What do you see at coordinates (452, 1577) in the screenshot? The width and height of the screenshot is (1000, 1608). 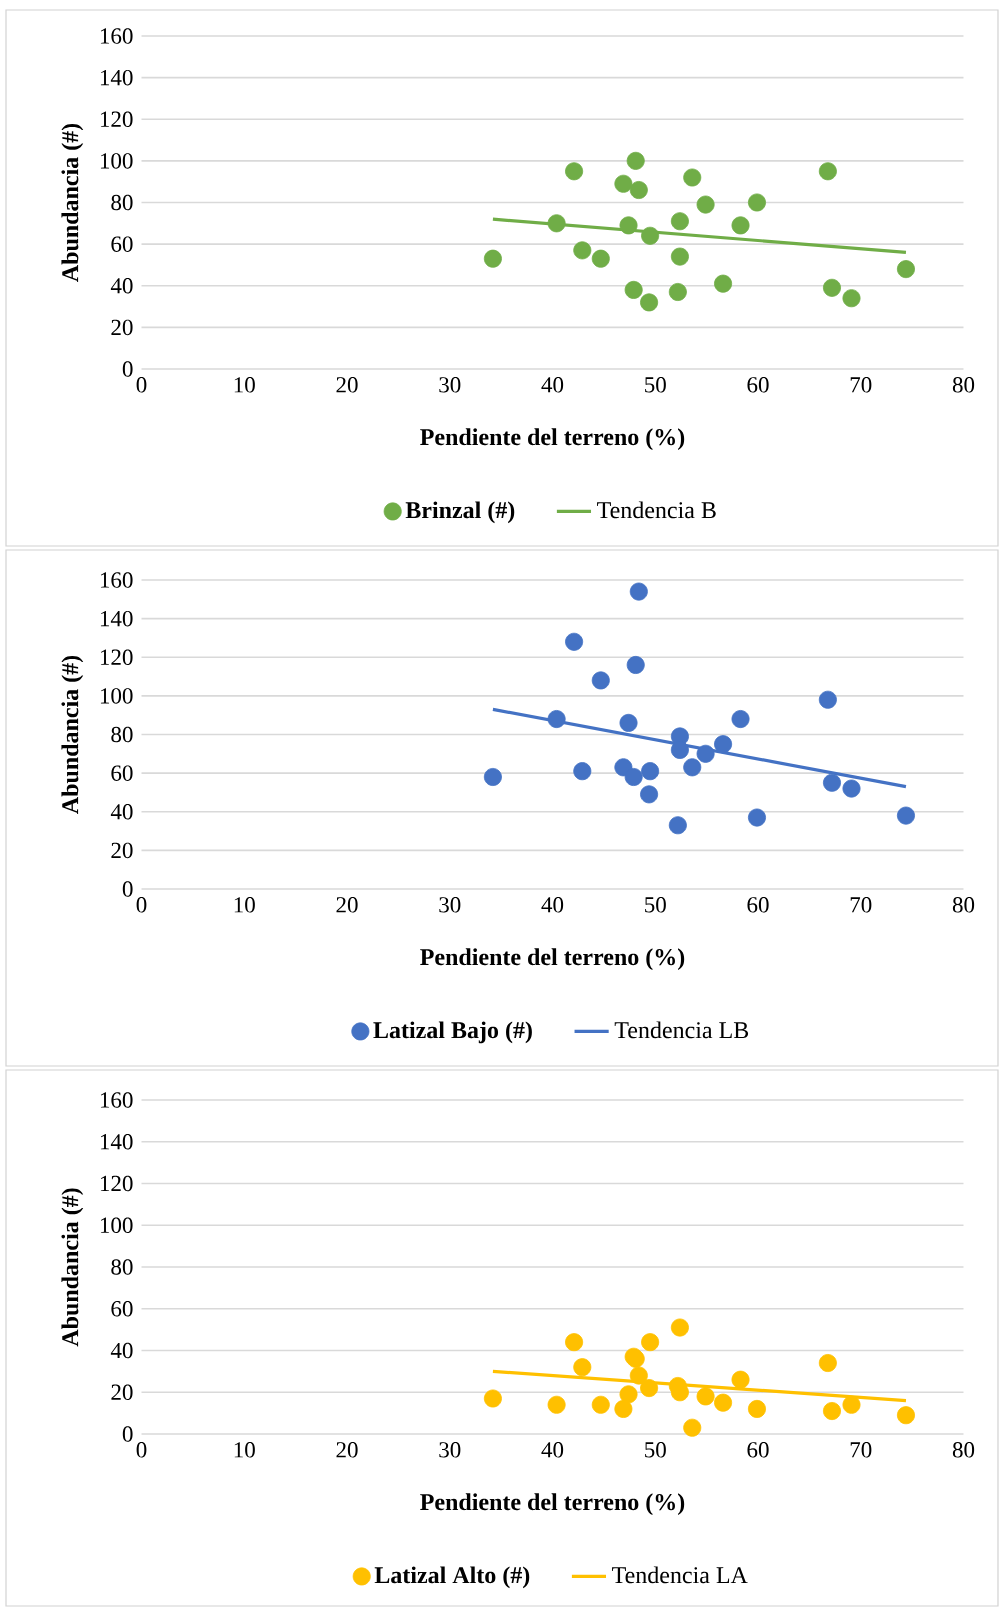 I see `legend-label: Latizal Alto (#)` at bounding box center [452, 1577].